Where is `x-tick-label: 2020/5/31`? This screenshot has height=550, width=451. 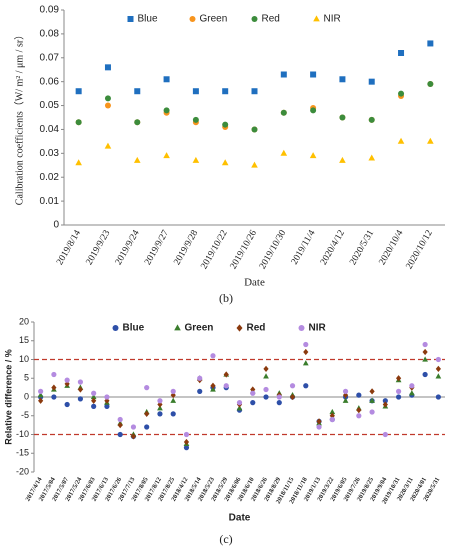 x-tick-label: 2020/5/31 is located at coordinates (362, 247).